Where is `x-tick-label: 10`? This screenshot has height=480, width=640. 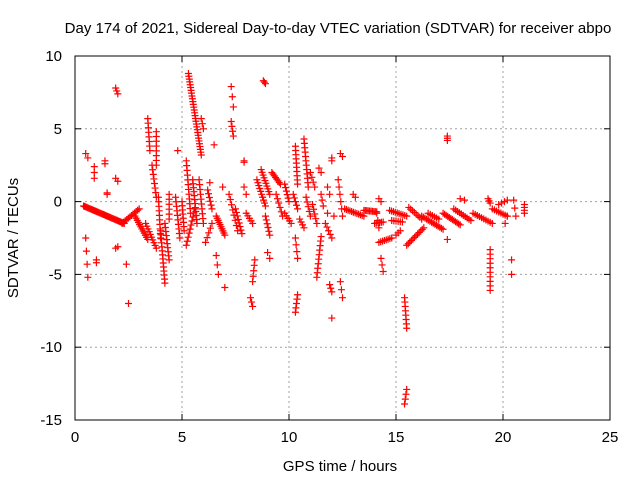 x-tick-label: 10 is located at coordinates (289, 437).